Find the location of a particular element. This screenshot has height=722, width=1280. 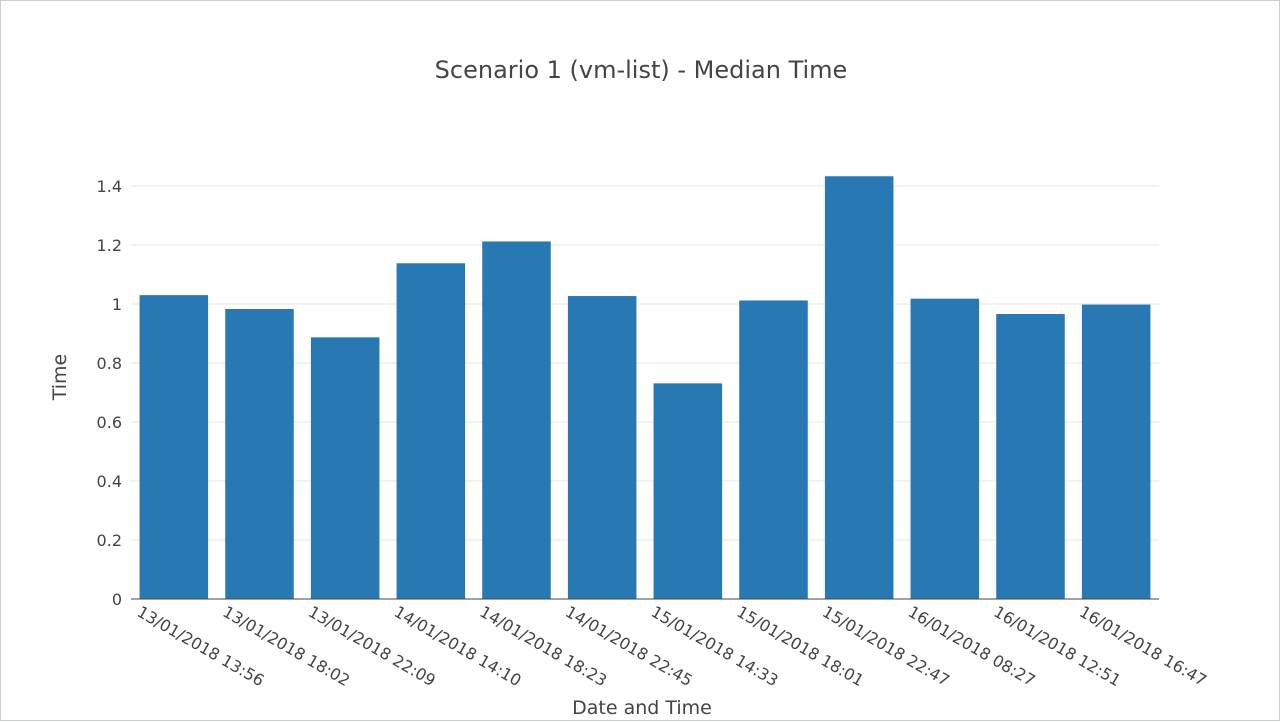

y-tick-label: 0.8 is located at coordinates (109, 363).